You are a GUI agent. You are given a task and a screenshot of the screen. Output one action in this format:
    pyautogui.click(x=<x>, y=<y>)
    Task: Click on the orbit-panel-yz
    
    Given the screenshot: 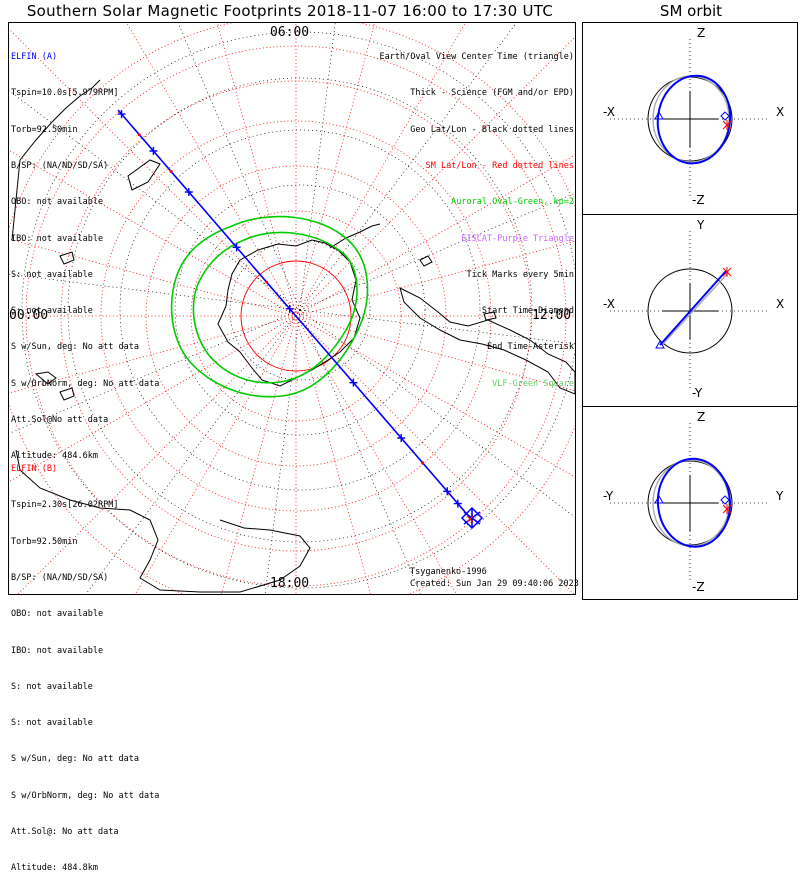 What is the action you would take?
    pyautogui.click(x=690, y=503)
    